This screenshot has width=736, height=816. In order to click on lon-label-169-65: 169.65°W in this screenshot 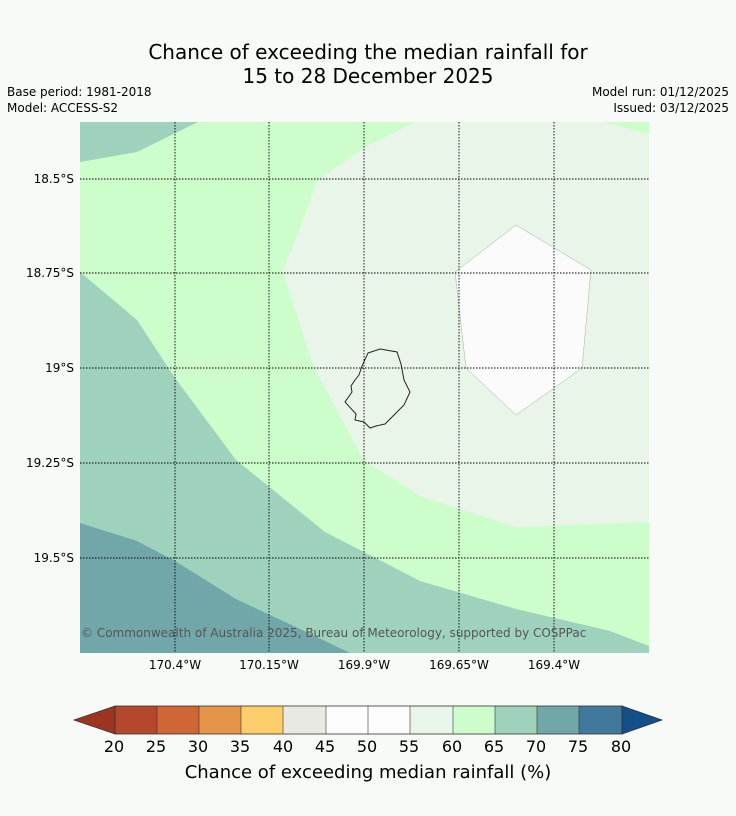, I will do `click(459, 665)`.